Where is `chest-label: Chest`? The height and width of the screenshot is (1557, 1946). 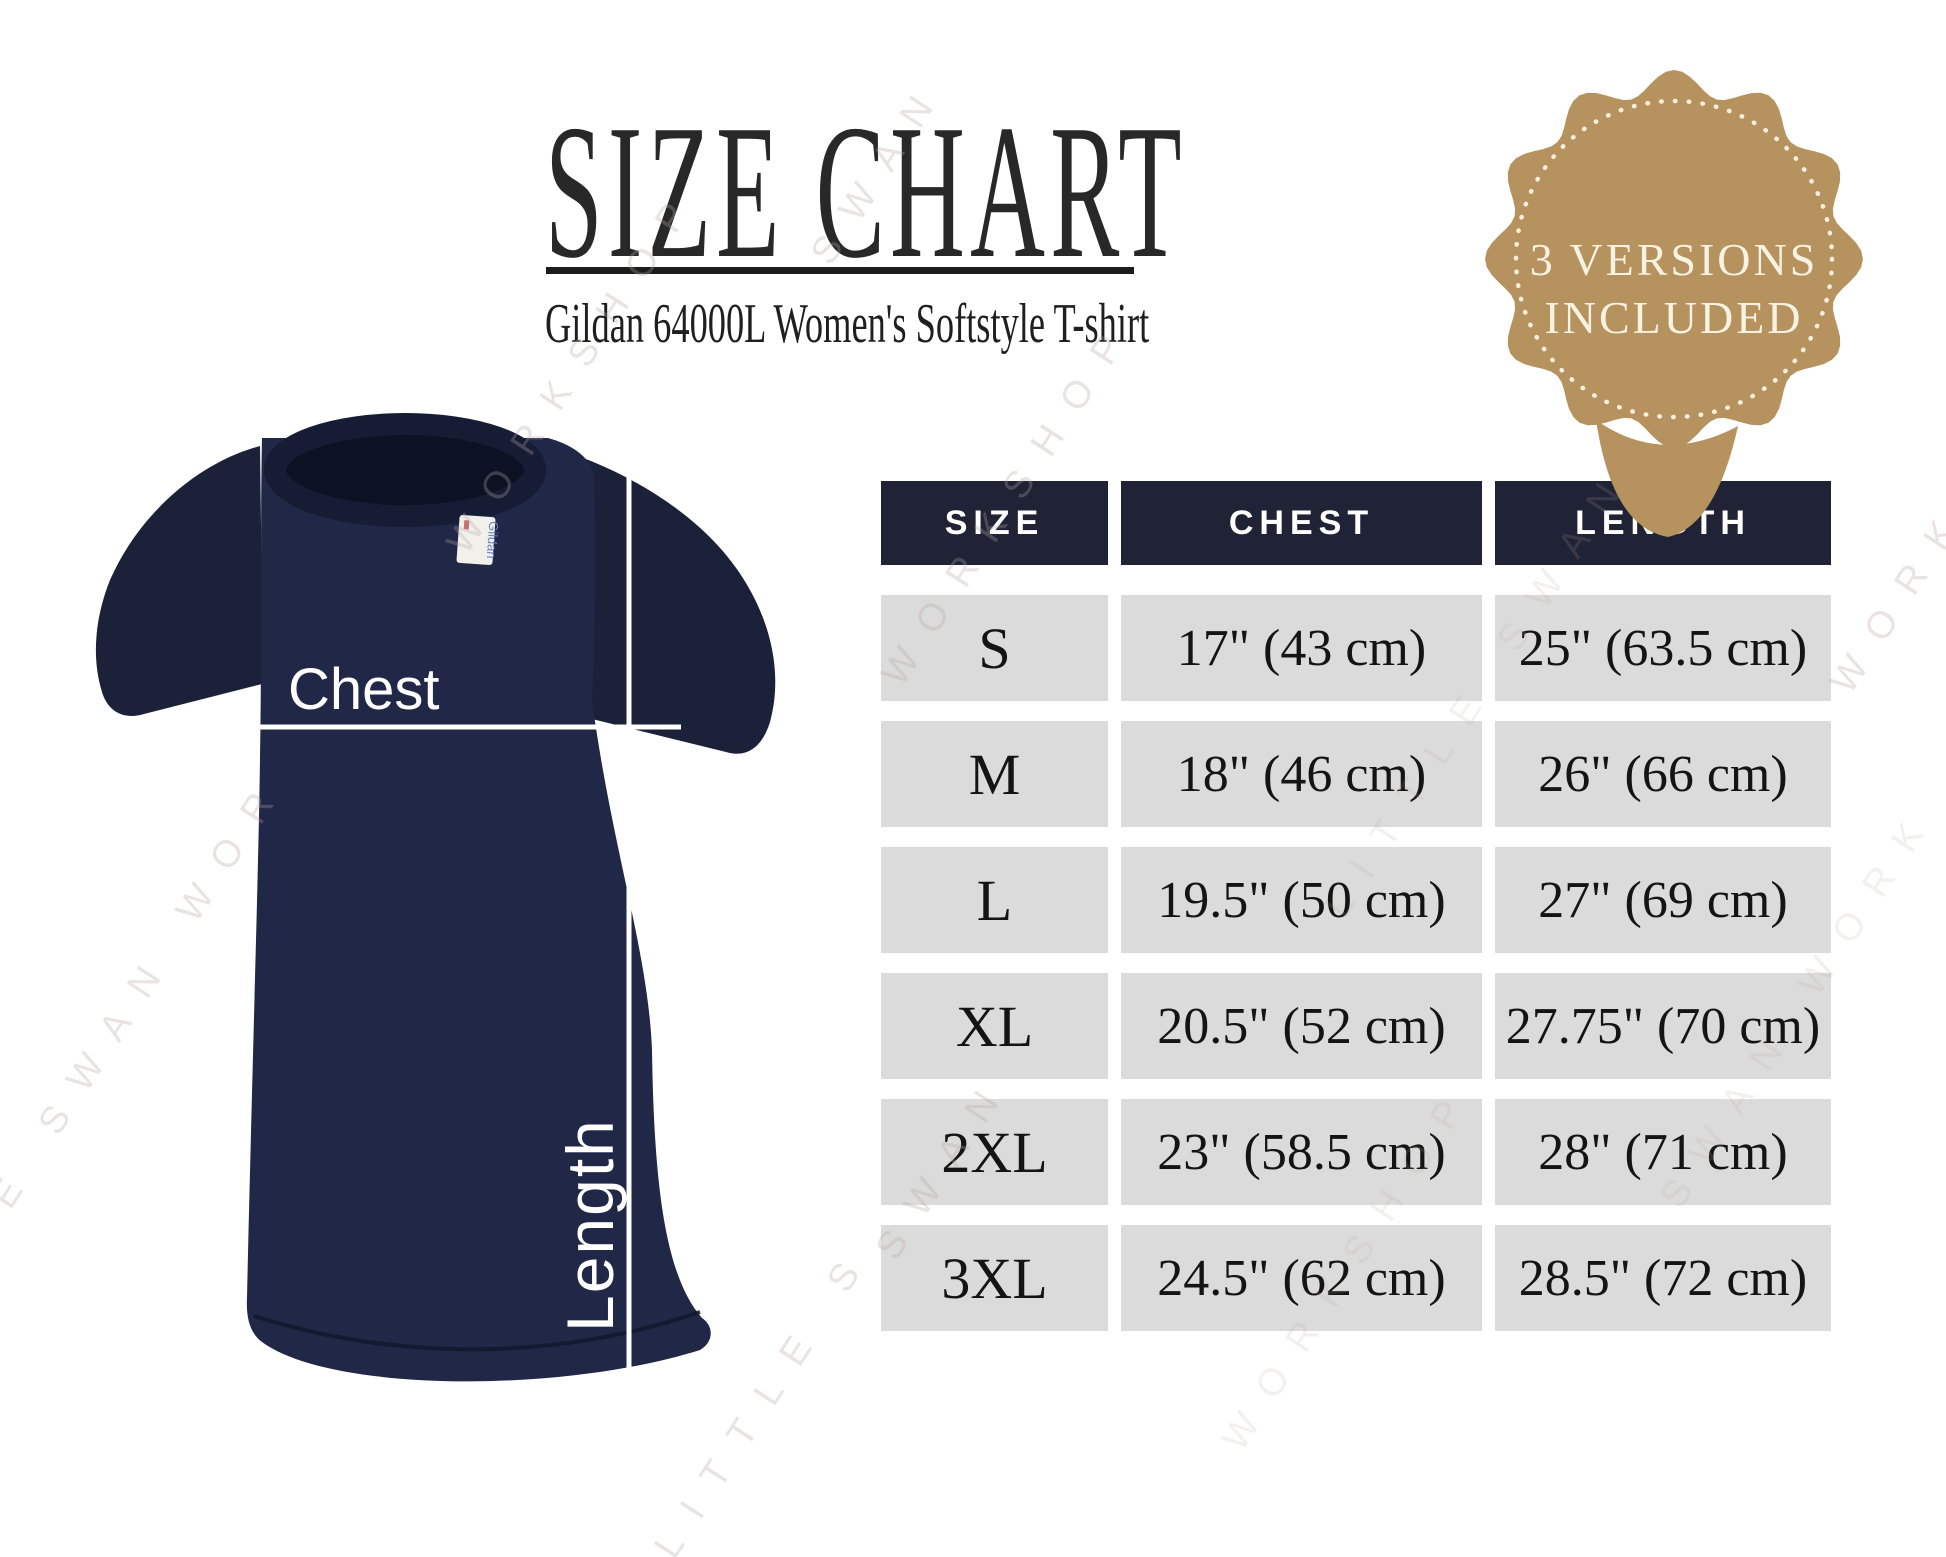
chest-label: Chest is located at coordinates (364, 689).